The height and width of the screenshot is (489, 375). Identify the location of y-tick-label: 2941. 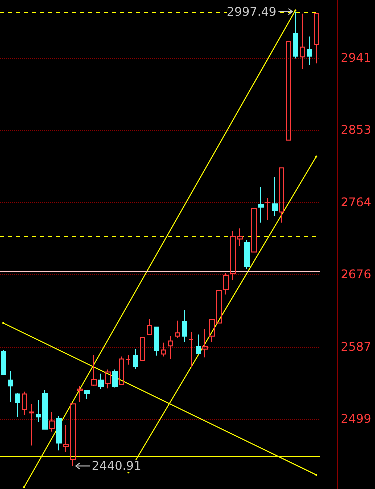
(356, 57).